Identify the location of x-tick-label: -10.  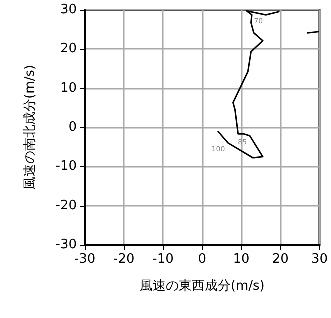
(163, 259).